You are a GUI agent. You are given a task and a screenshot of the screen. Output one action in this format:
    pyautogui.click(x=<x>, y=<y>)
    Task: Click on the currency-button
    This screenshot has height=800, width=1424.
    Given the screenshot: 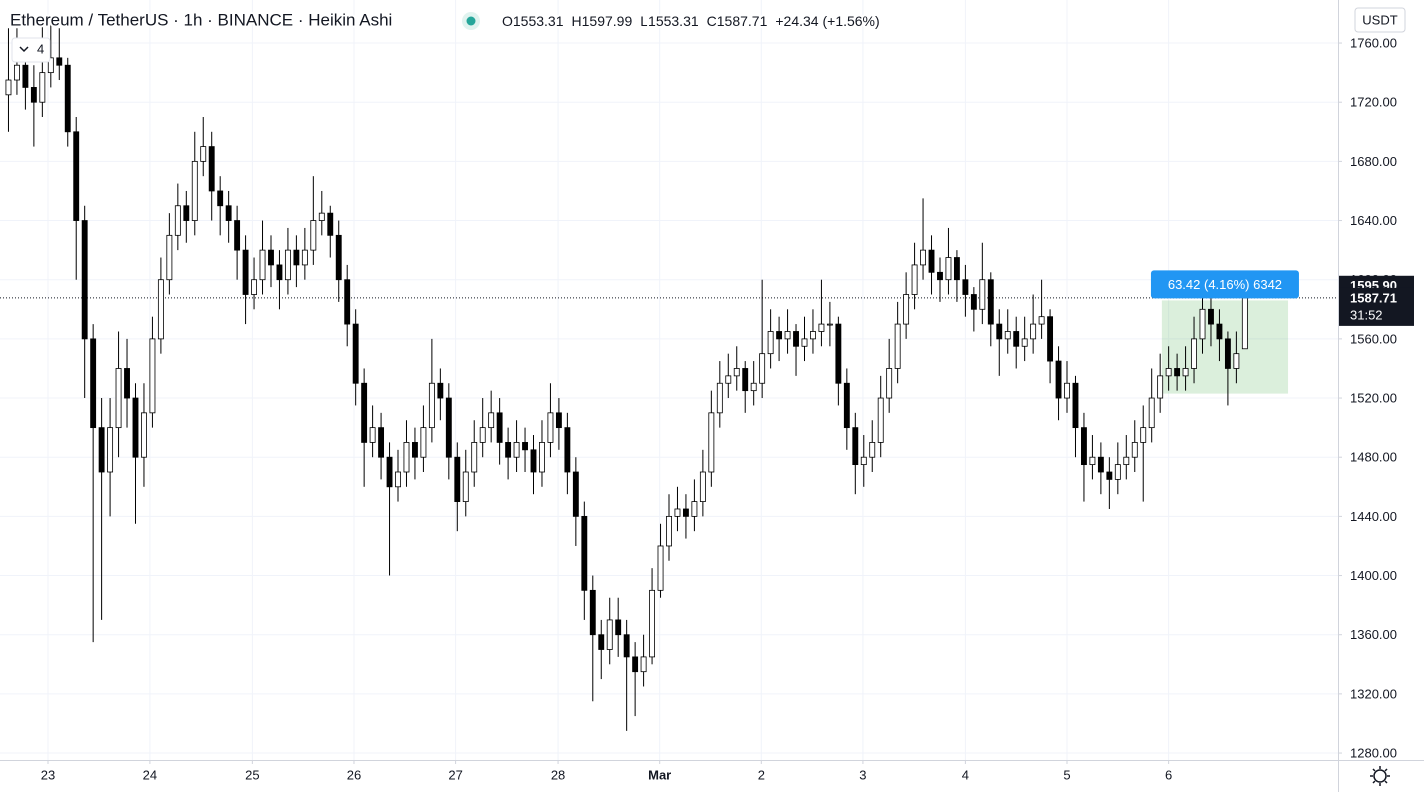 What is the action you would take?
    pyautogui.click(x=1380, y=20)
    